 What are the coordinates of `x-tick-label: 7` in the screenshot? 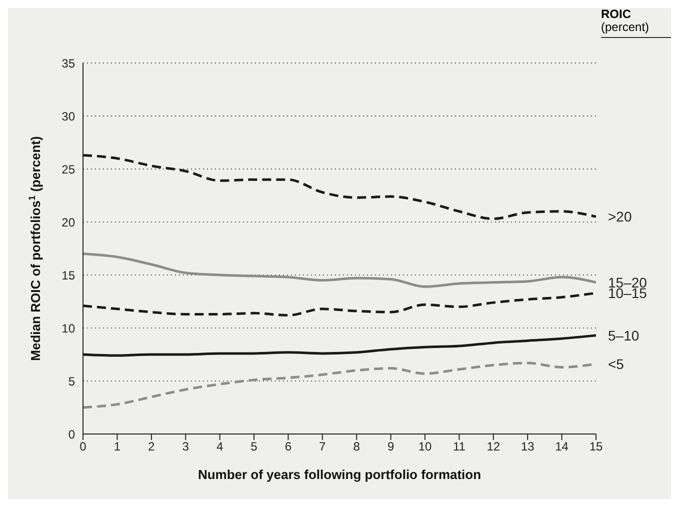 It's located at (322, 447).